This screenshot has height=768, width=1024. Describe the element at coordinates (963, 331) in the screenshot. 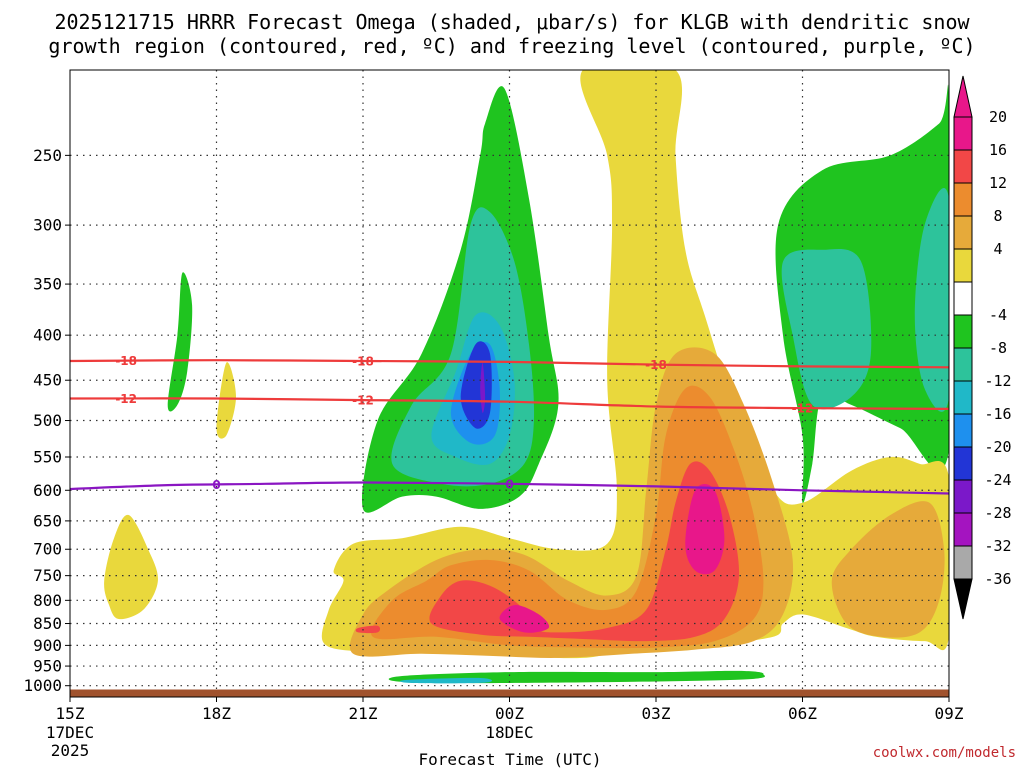

I see `colorbar-bin--8` at that location.